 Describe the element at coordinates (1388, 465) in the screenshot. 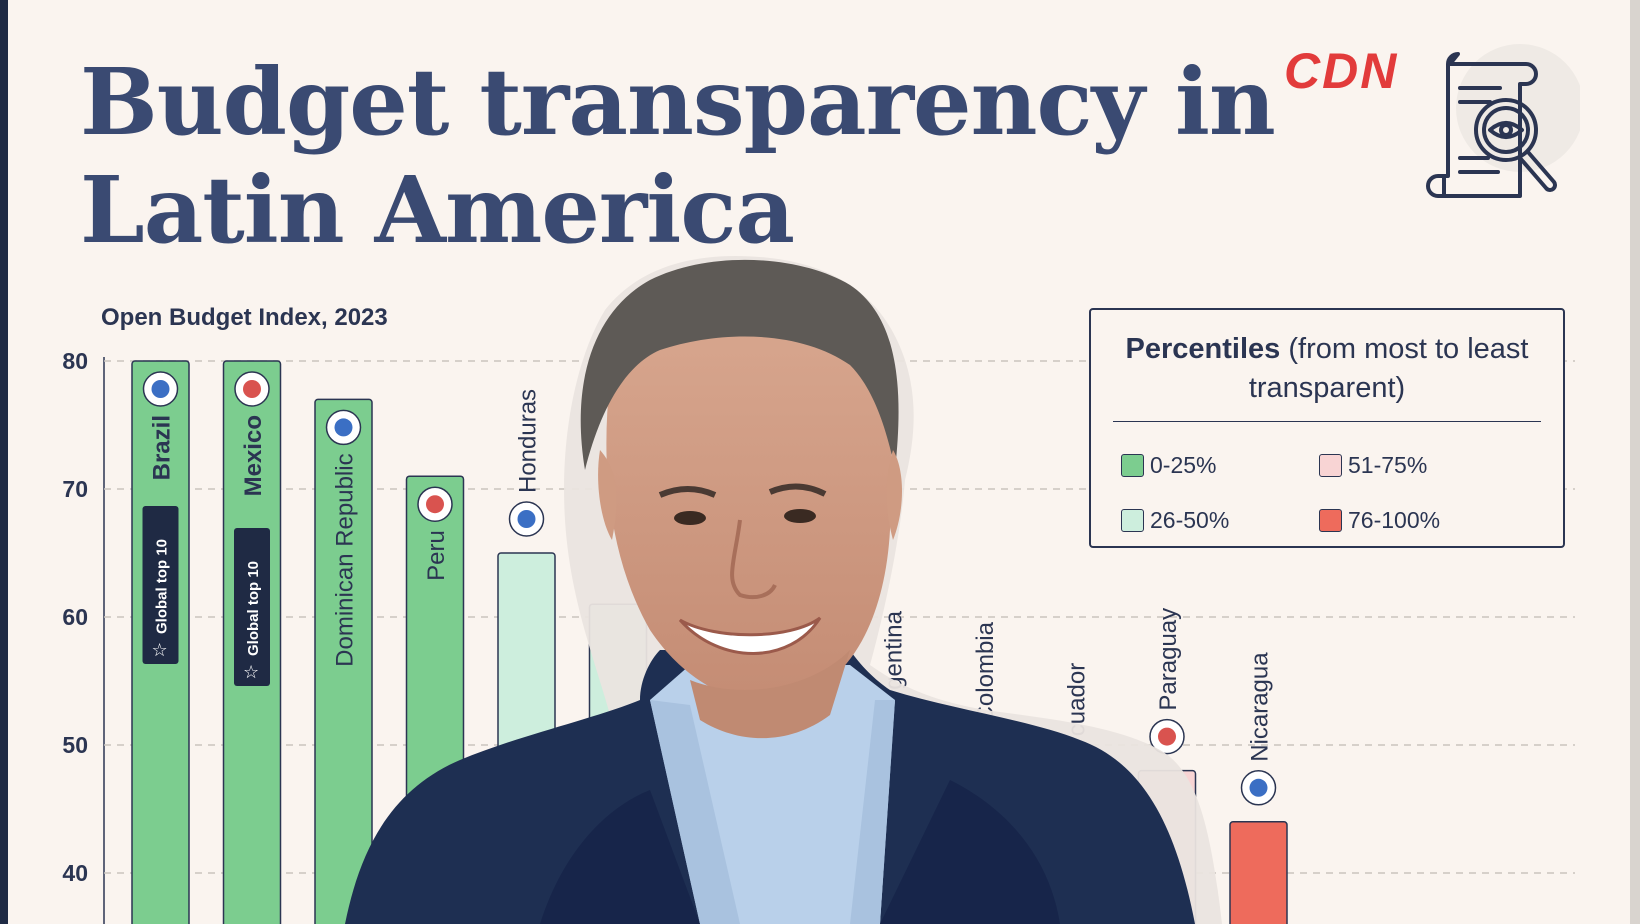

I see `legend-label: 51-75%` at that location.